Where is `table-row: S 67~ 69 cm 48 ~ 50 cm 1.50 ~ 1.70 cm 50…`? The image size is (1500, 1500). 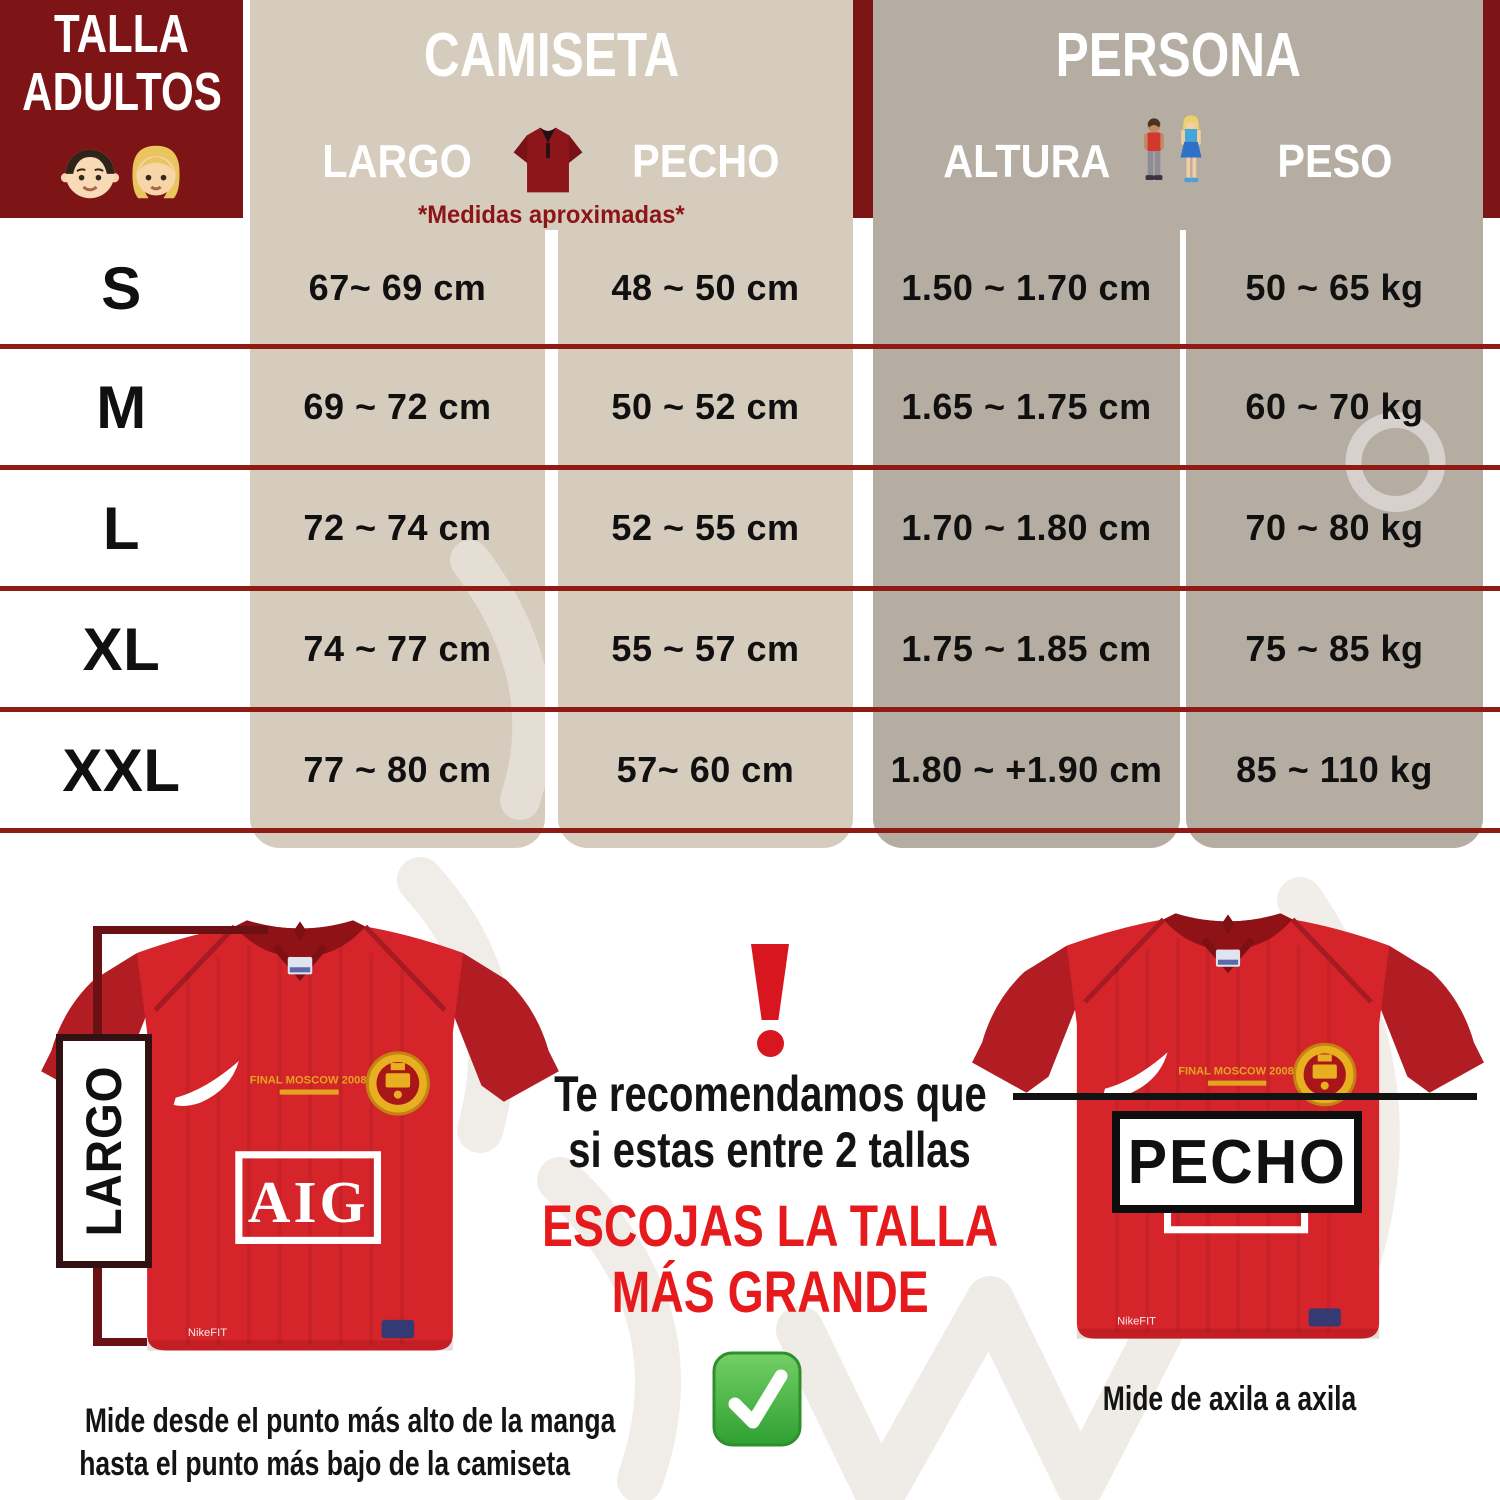 table-row: S 67~ 69 cm 48 ~ 50 cm 1.50 ~ 1.70 cm 50… is located at coordinates (750, 288).